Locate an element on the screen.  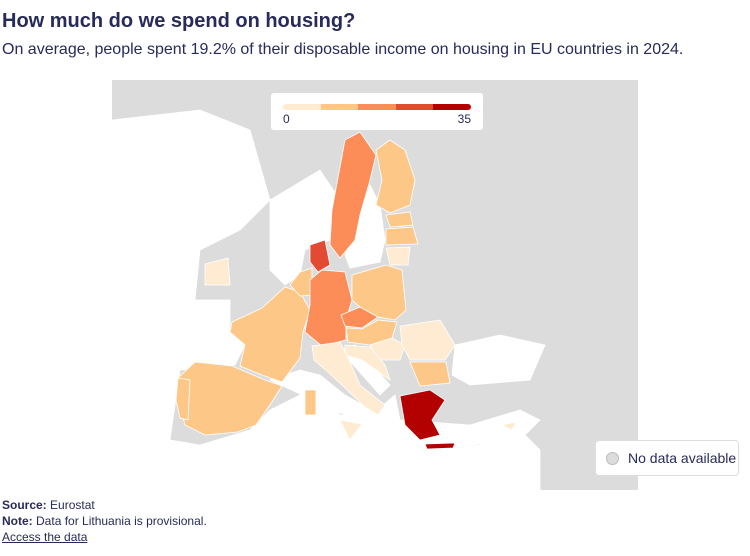
source-line: Source: Eurostat is located at coordinates (48, 505).